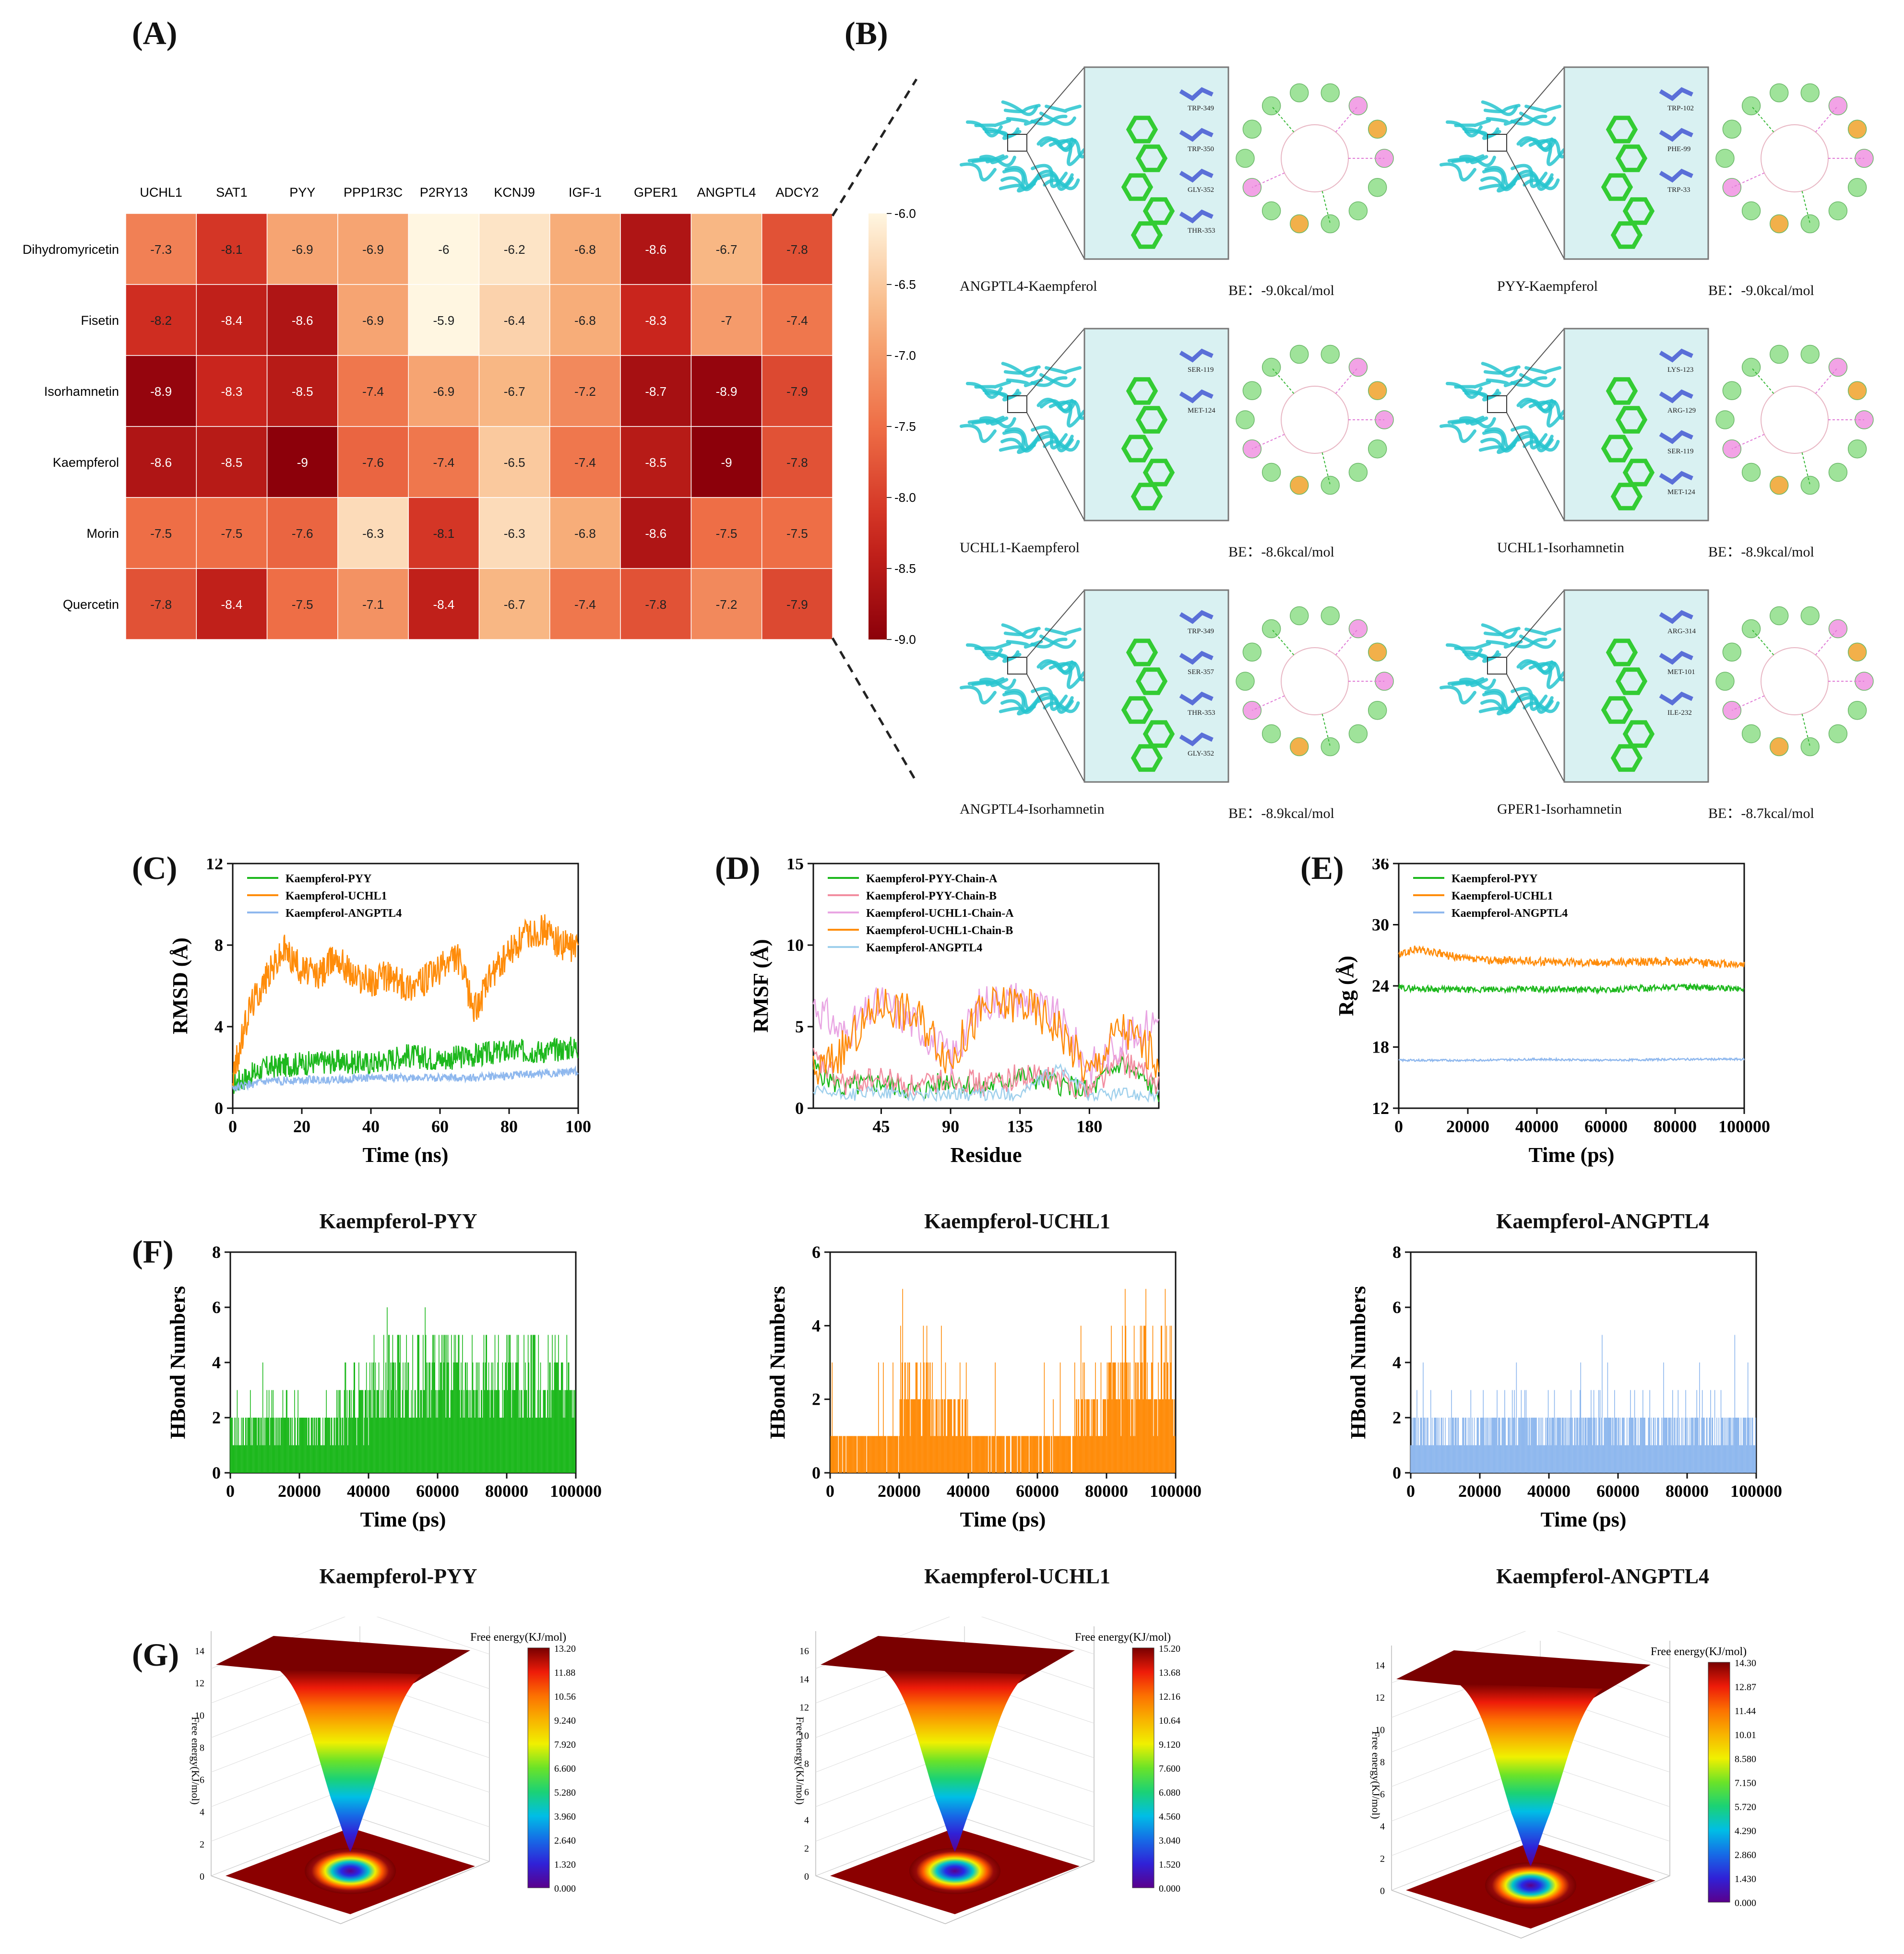 The height and width of the screenshot is (1954, 1904). What do you see at coordinates (797, 462) in the screenshot?
I see `heatmap-cell-value: -7.8` at bounding box center [797, 462].